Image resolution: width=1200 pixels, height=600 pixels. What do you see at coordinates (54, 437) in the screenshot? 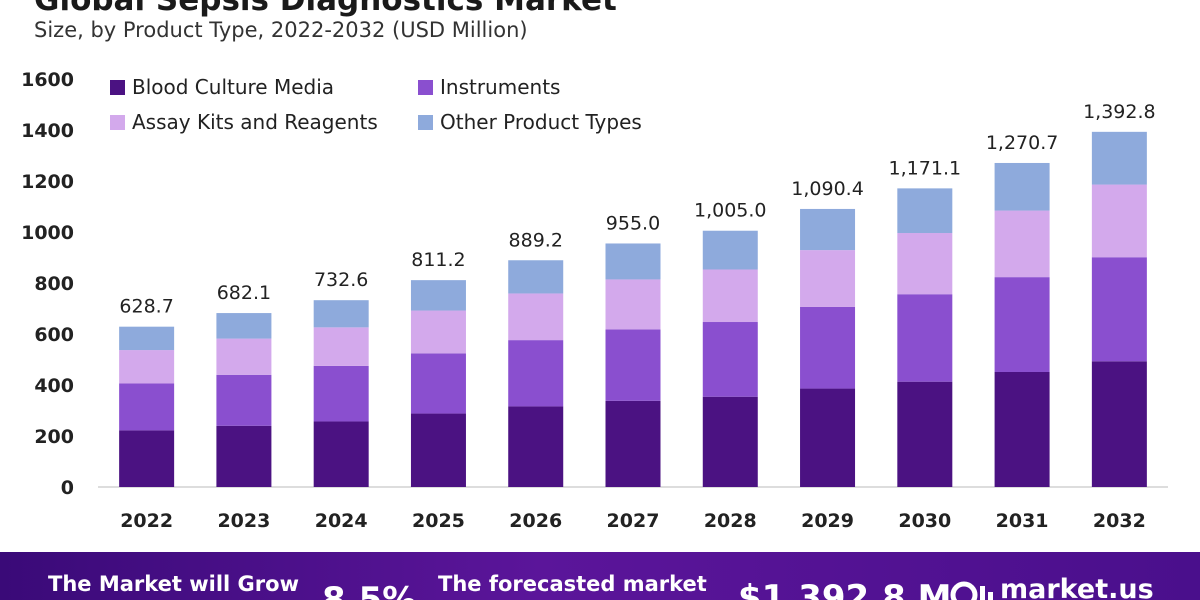
I see `y-tick-label: 200` at bounding box center [54, 437].